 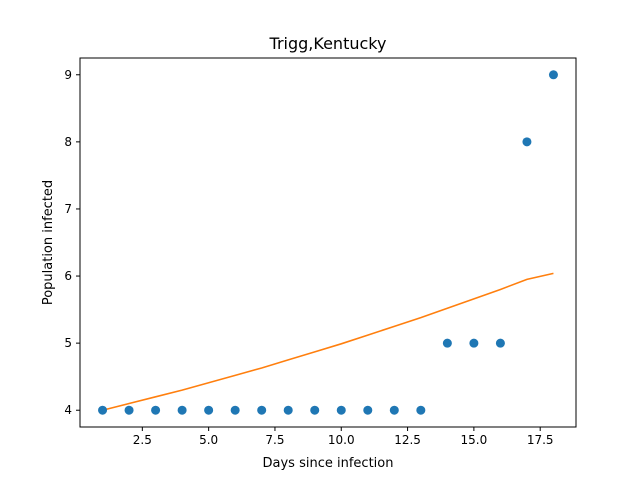 I want to click on x-axis-label: Days since infection, so click(x=328, y=463).